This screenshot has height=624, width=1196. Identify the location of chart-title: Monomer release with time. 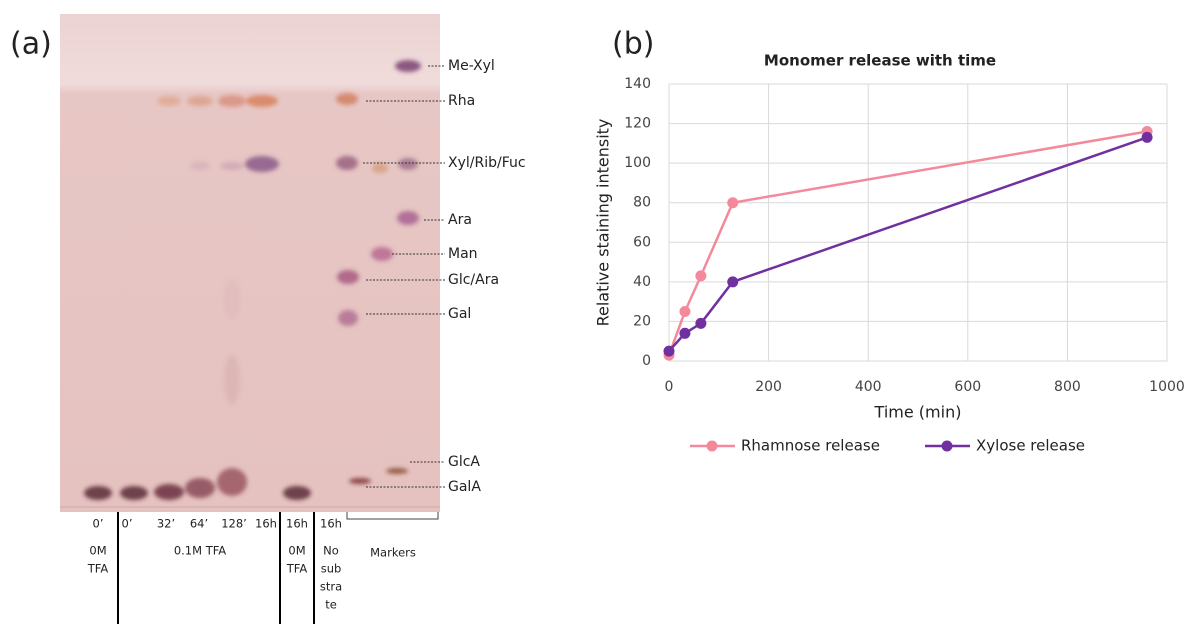
(880, 61).